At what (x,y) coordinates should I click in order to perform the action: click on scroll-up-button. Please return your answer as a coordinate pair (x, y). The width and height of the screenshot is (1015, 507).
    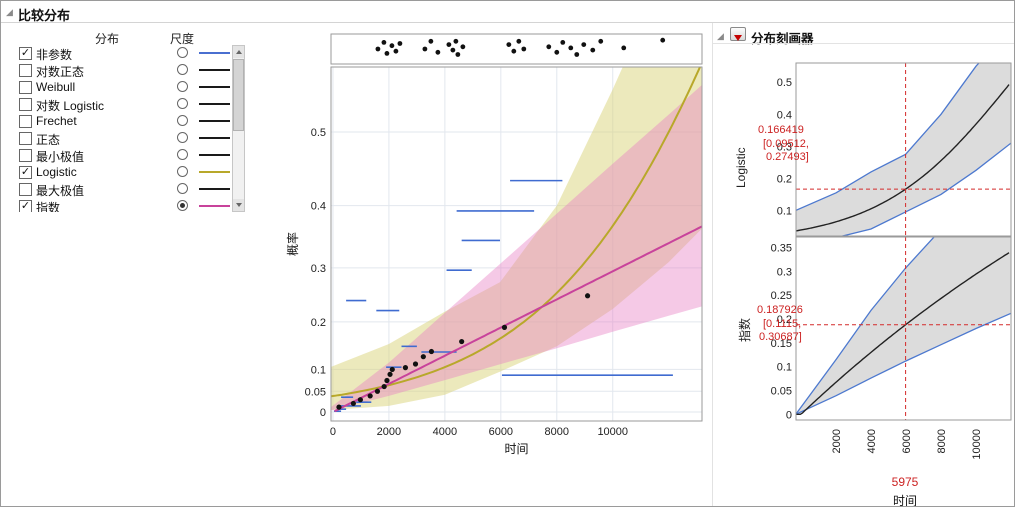
    Looking at the image, I should click on (238, 52).